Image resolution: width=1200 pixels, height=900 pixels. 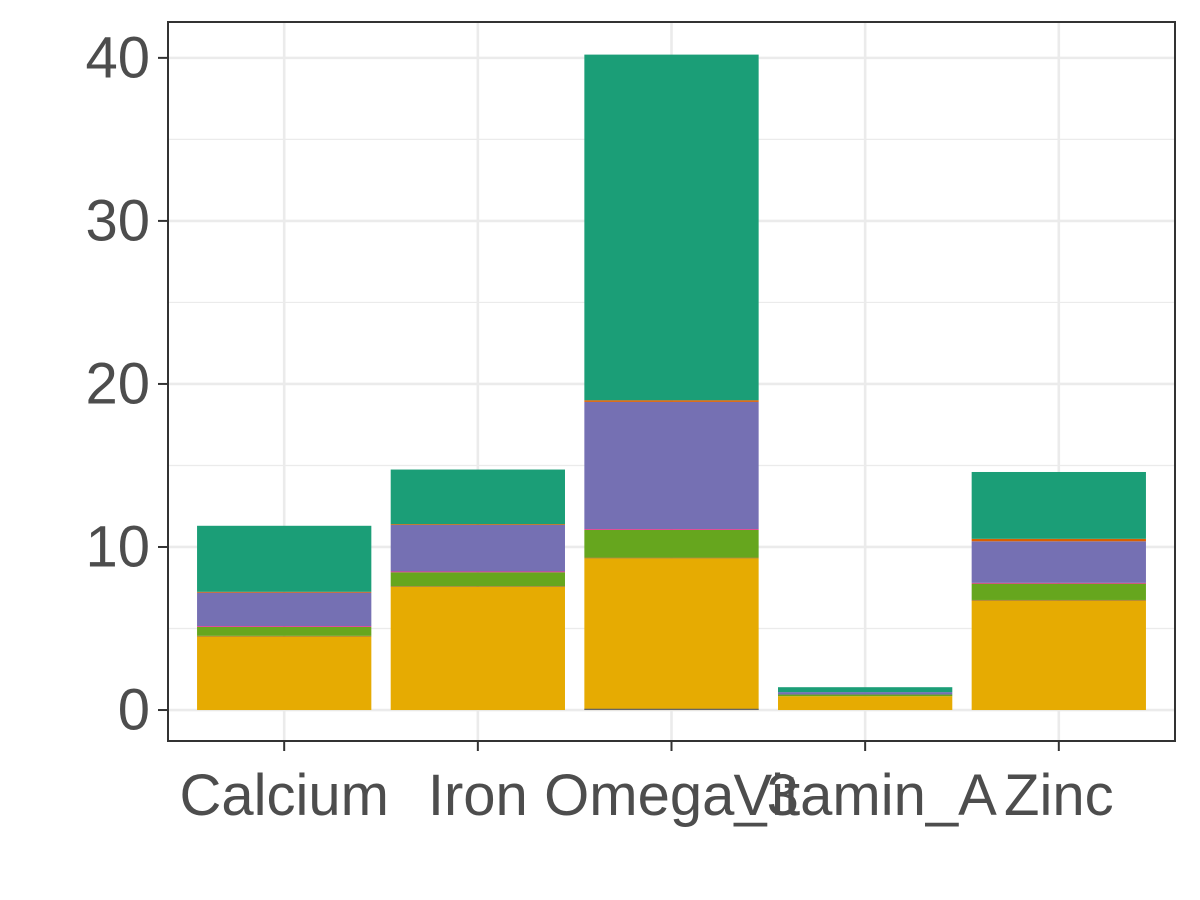 I want to click on x-tick-label-omega_3: Omega_3, so click(x=671, y=795).